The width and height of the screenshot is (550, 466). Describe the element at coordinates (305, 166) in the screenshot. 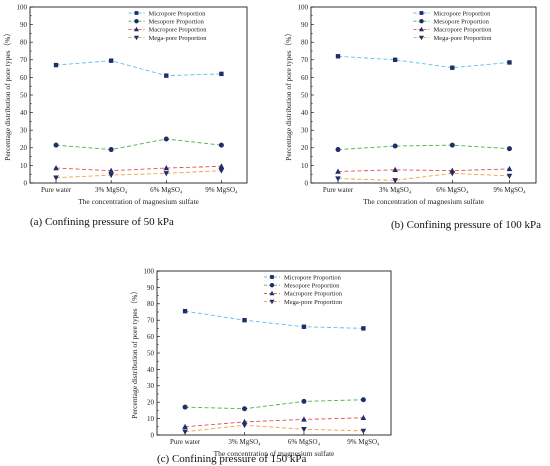

I see `y-tick-label: 10` at that location.